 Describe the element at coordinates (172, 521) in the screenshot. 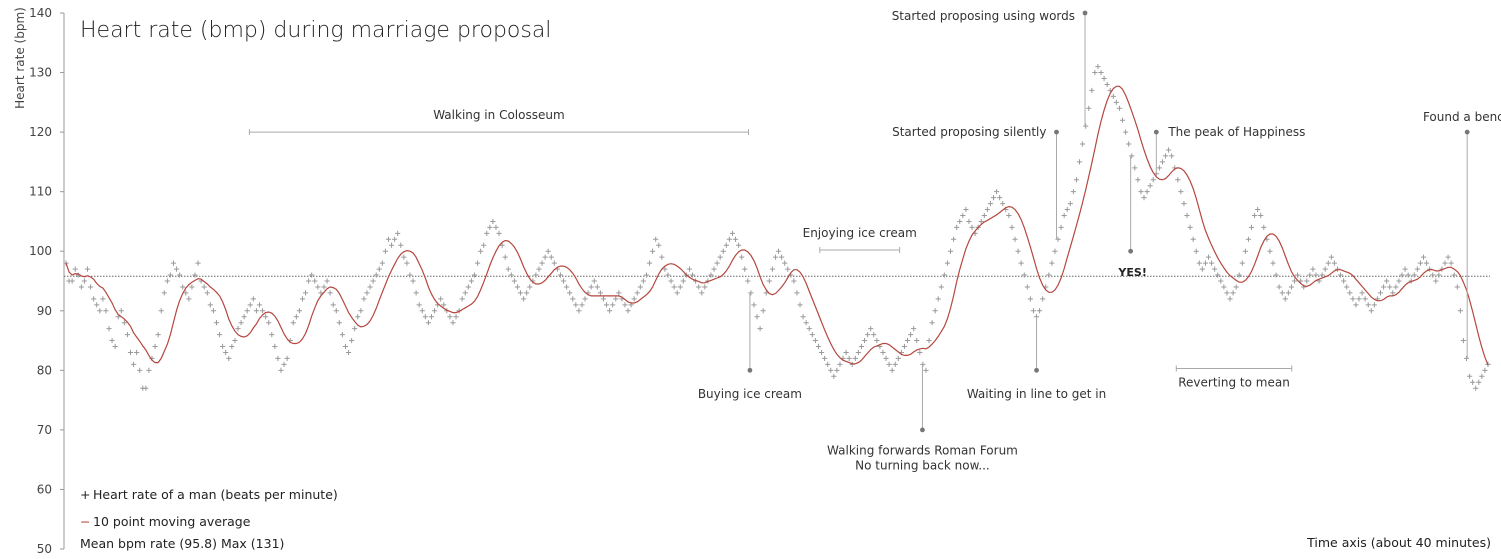

I see `legend-line-label: 10 point moving average` at that location.